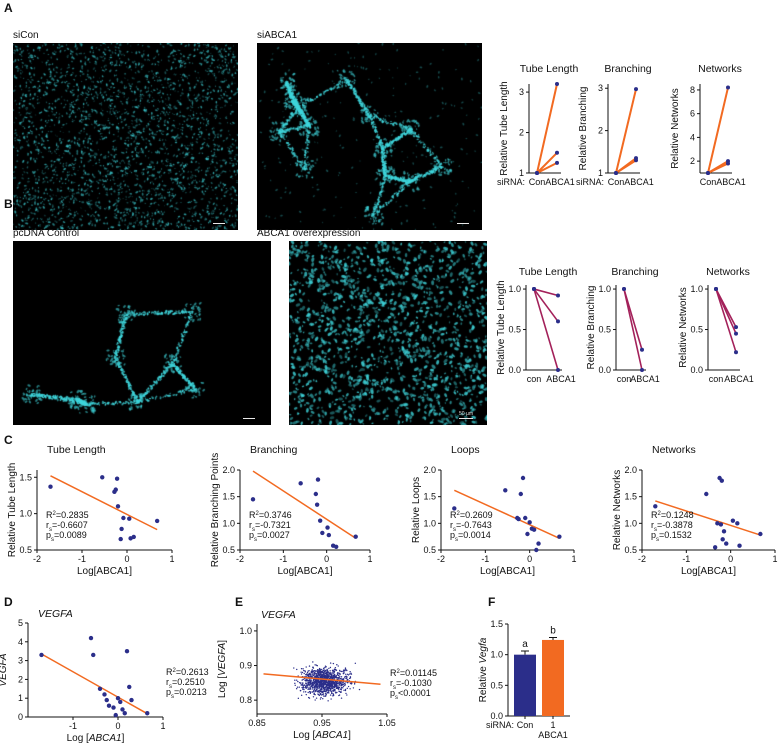 This screenshot has width=780, height=746. I want to click on y-tick-label-D: 0, so click(20, 717).